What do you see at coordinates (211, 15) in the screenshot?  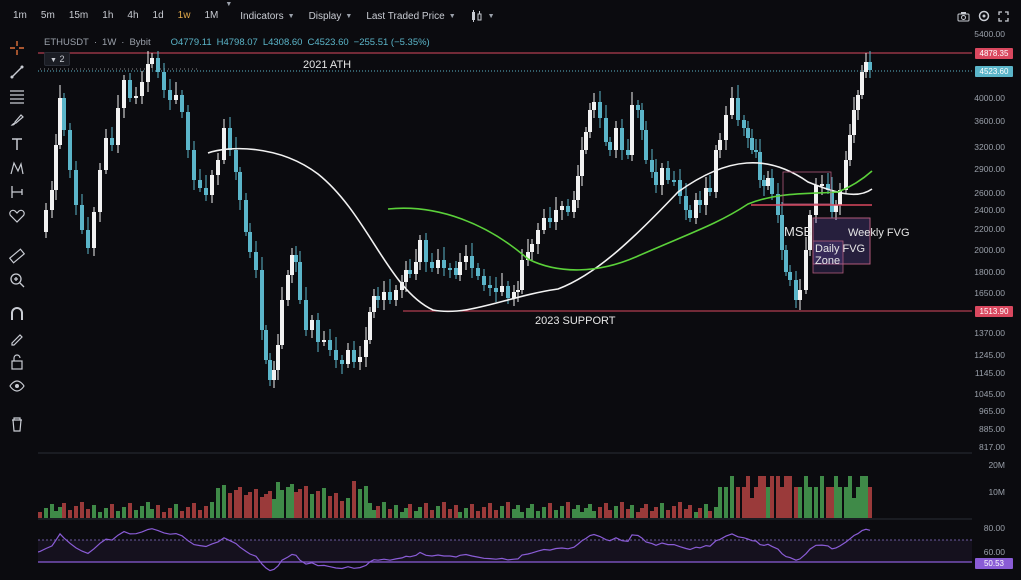 I see `timeframe-1M: 1M` at bounding box center [211, 15].